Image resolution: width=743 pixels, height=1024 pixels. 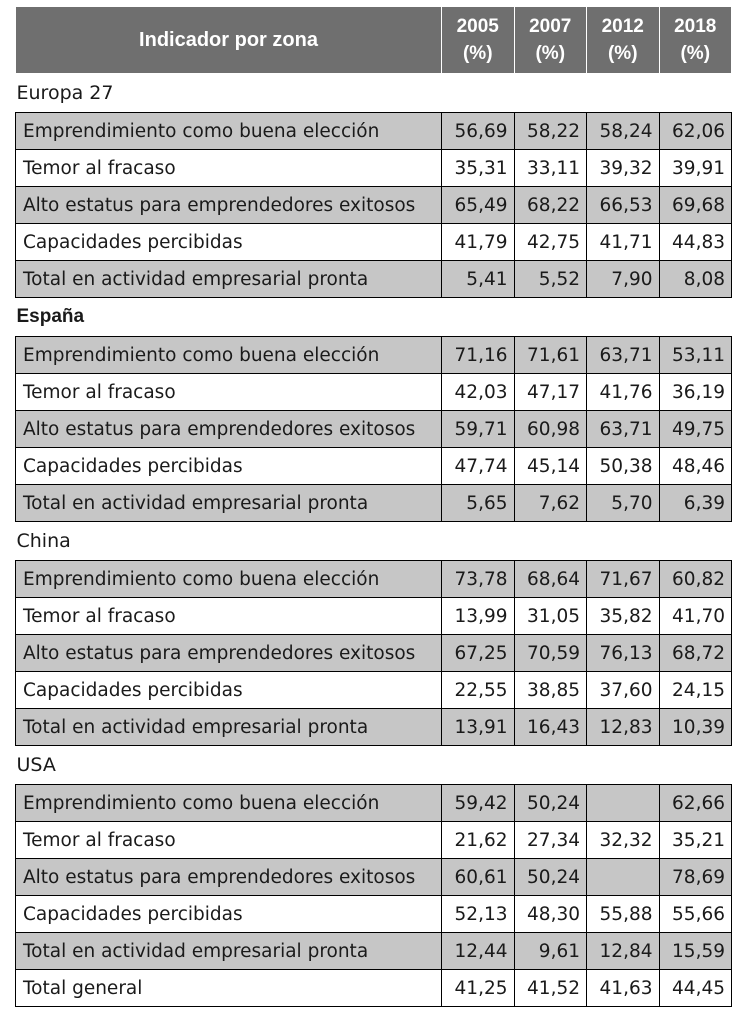 What do you see at coordinates (478, 131) in the screenshot?
I see `value-cell: 56,69` at bounding box center [478, 131].